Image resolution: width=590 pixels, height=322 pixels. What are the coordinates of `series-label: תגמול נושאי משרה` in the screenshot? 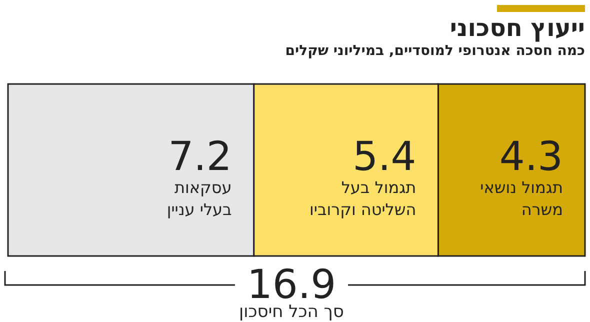 It's located at (521, 198).